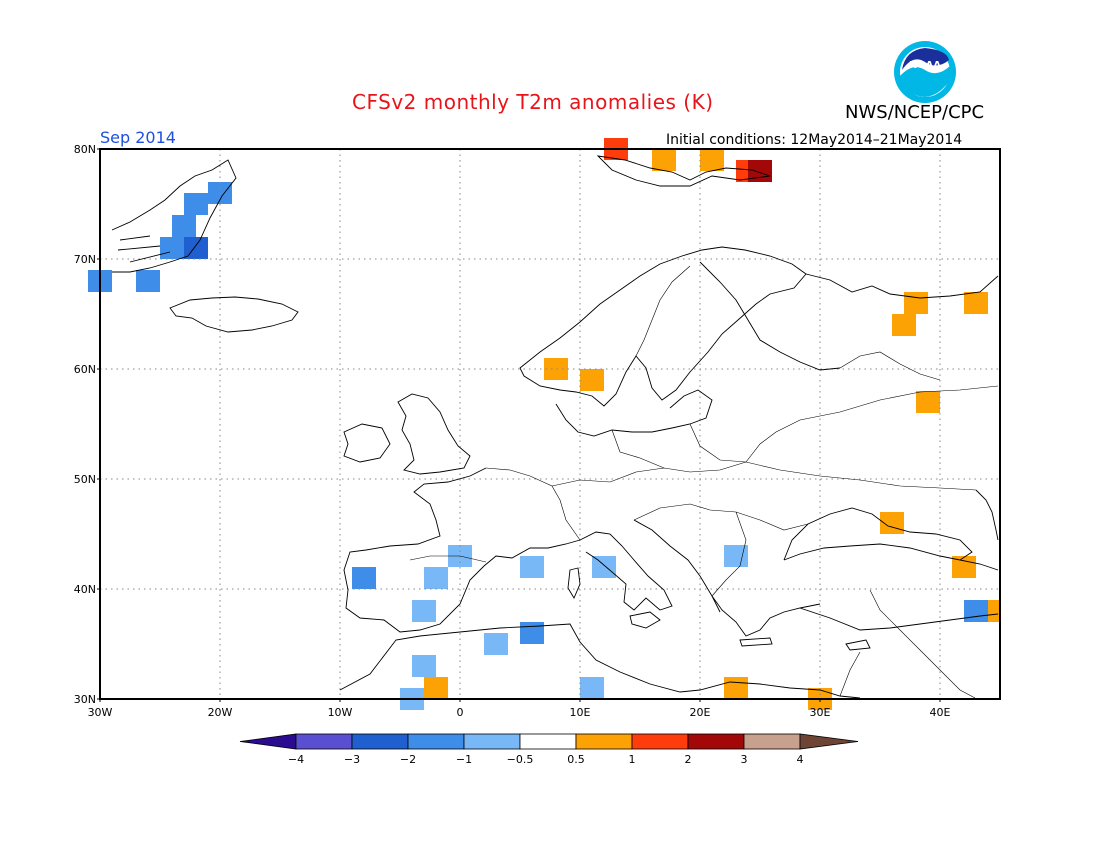 The height and width of the screenshot is (850, 1100). What do you see at coordinates (800, 759) in the screenshot?
I see `colorbar-tick-label: 4` at bounding box center [800, 759].